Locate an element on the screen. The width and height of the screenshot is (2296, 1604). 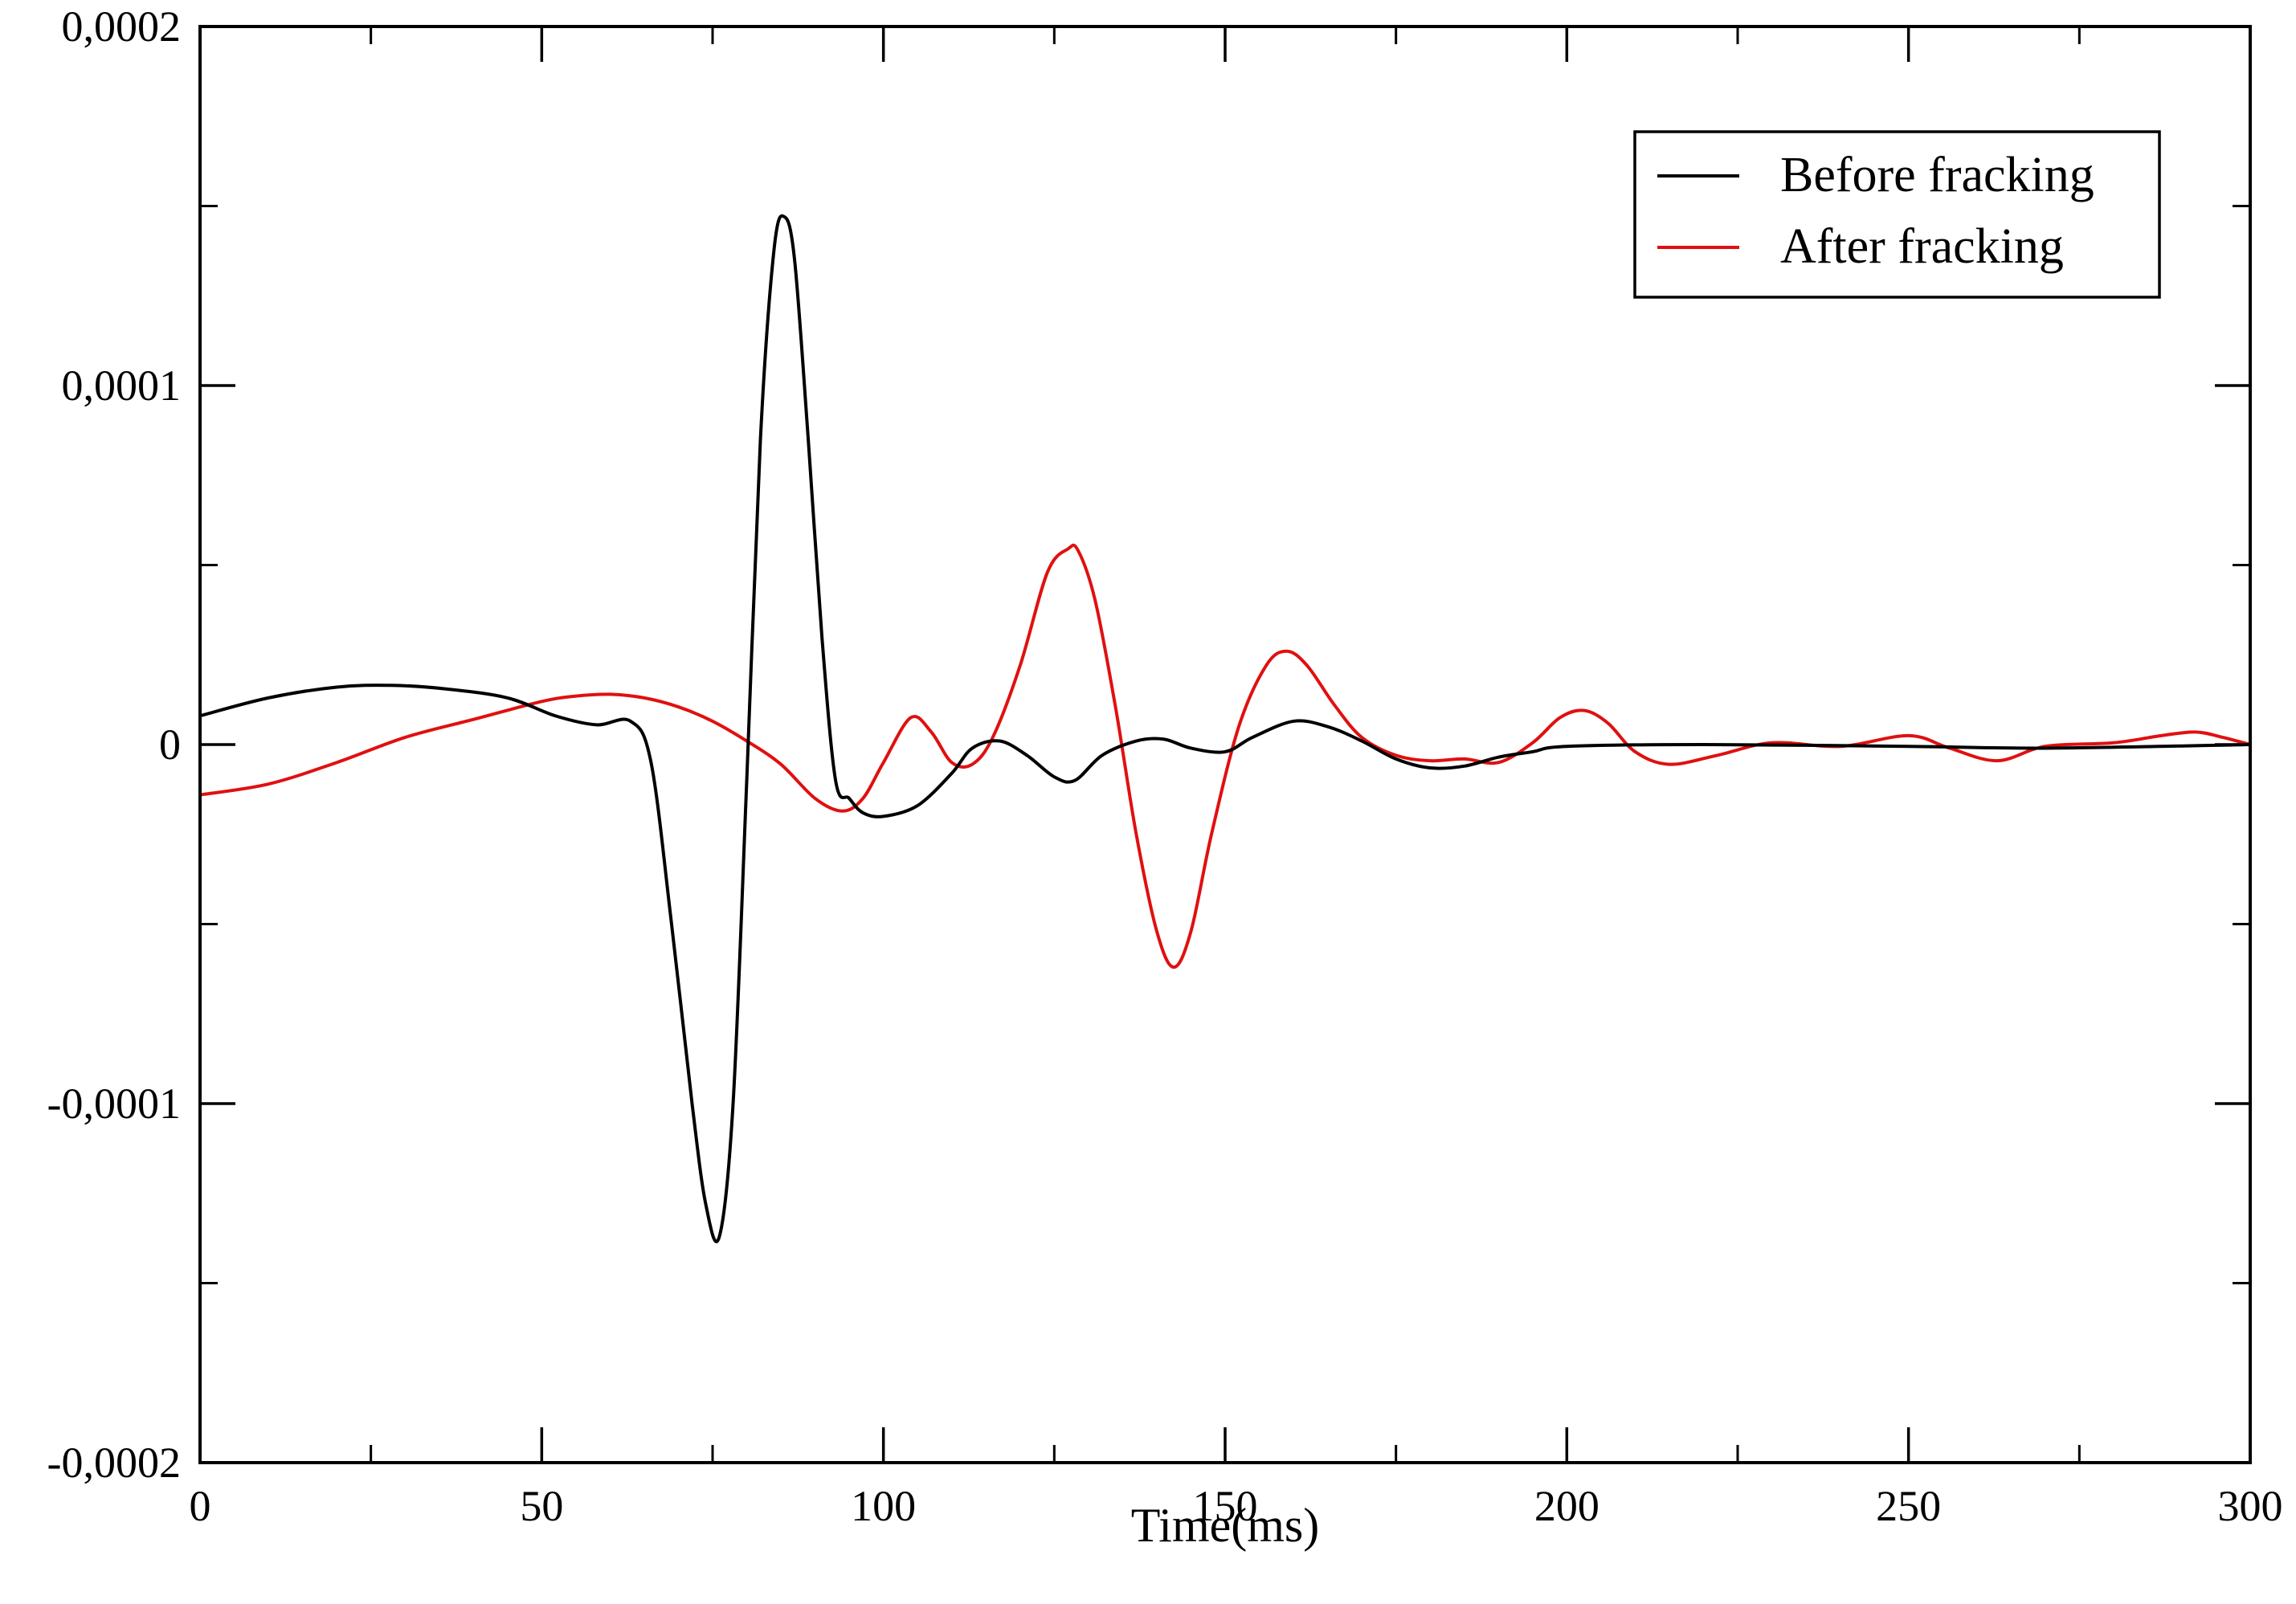
x-tick-label: 200 is located at coordinates (1566, 1506).